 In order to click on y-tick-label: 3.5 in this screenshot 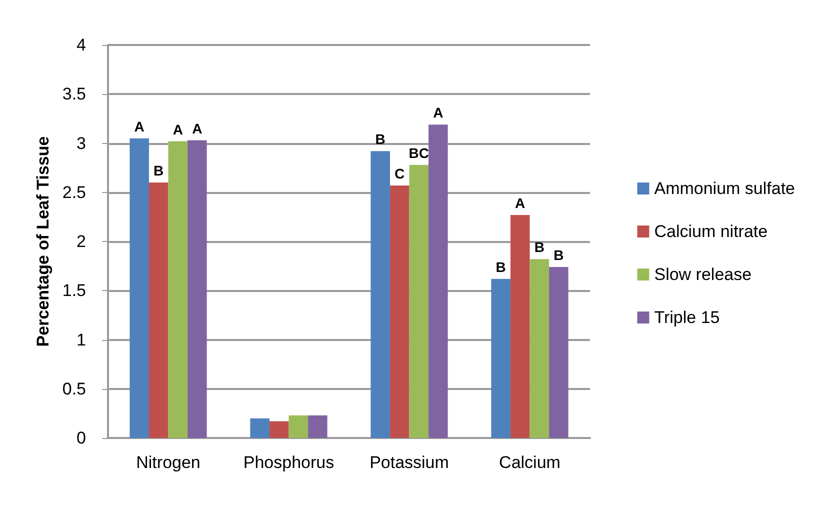, I will do `click(74, 94)`.